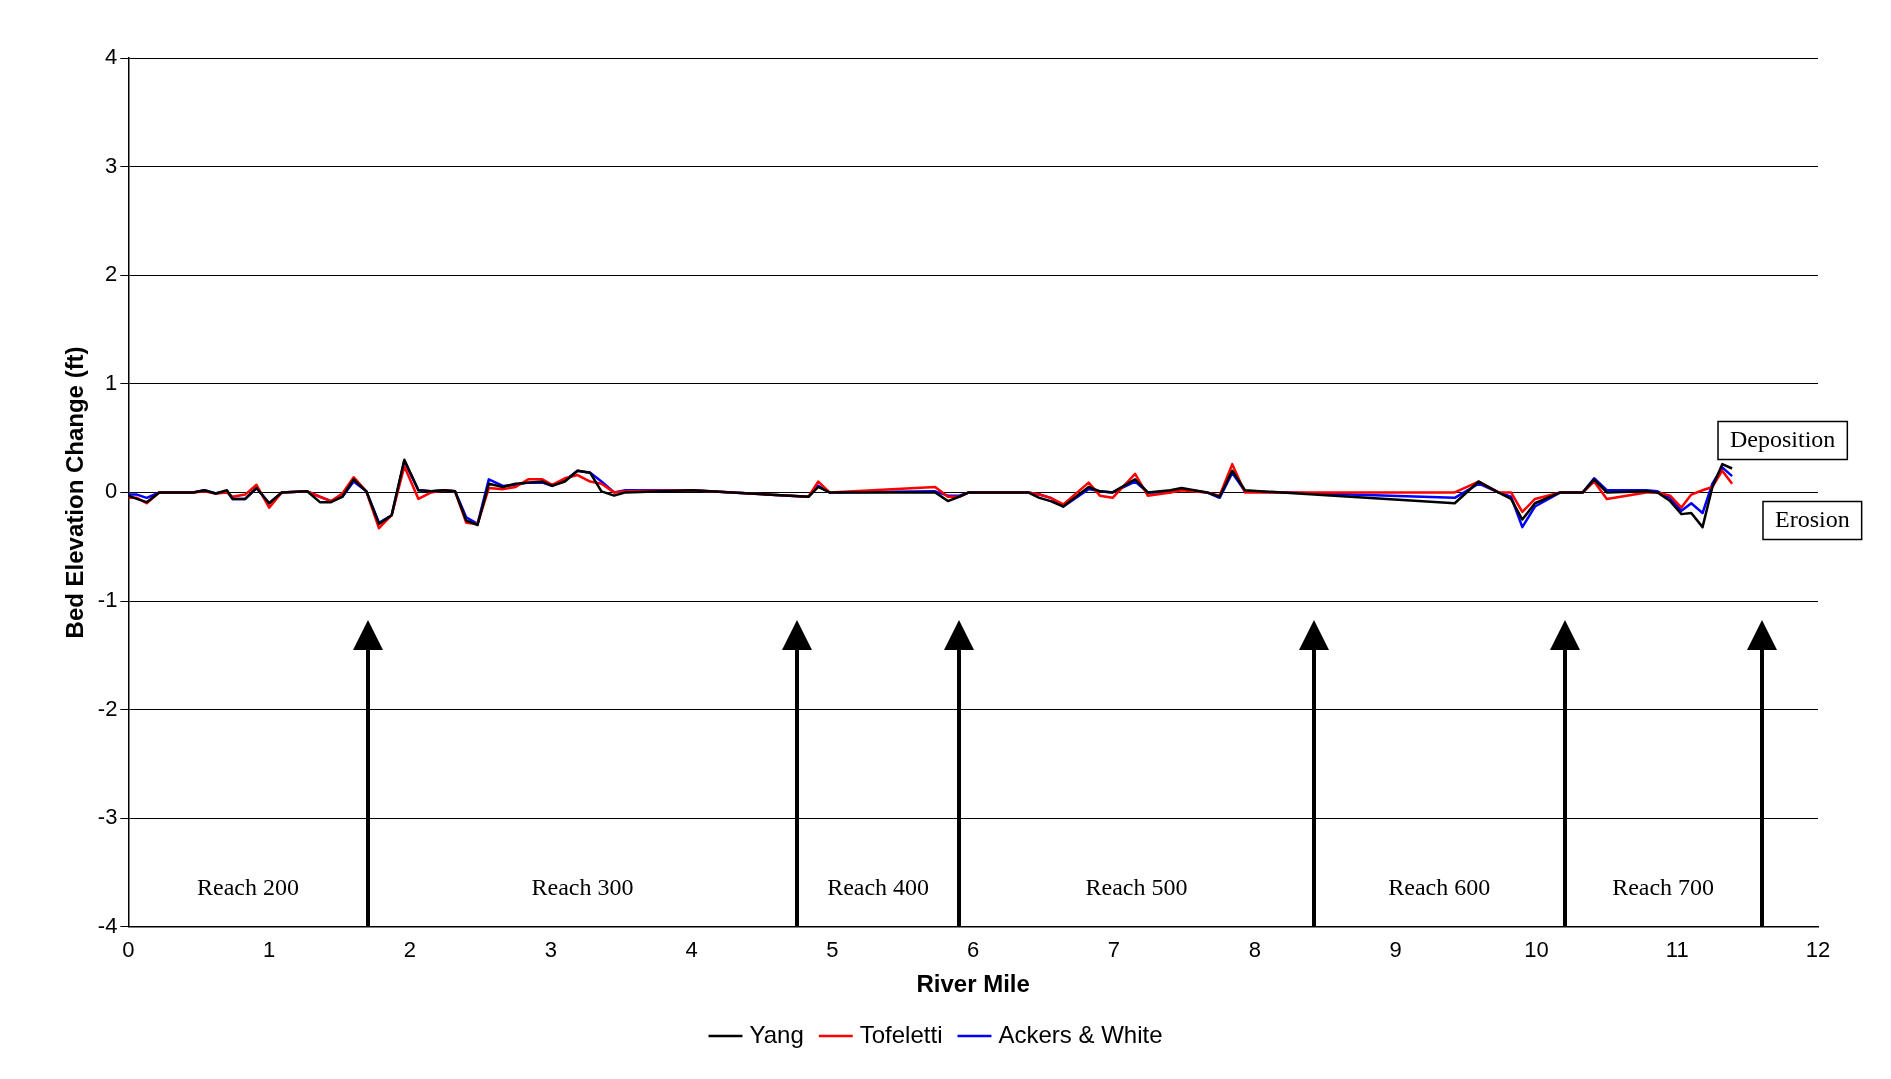  What do you see at coordinates (75, 492) in the screenshot?
I see `y-axis-title: Bed Elevation Change (ft)` at bounding box center [75, 492].